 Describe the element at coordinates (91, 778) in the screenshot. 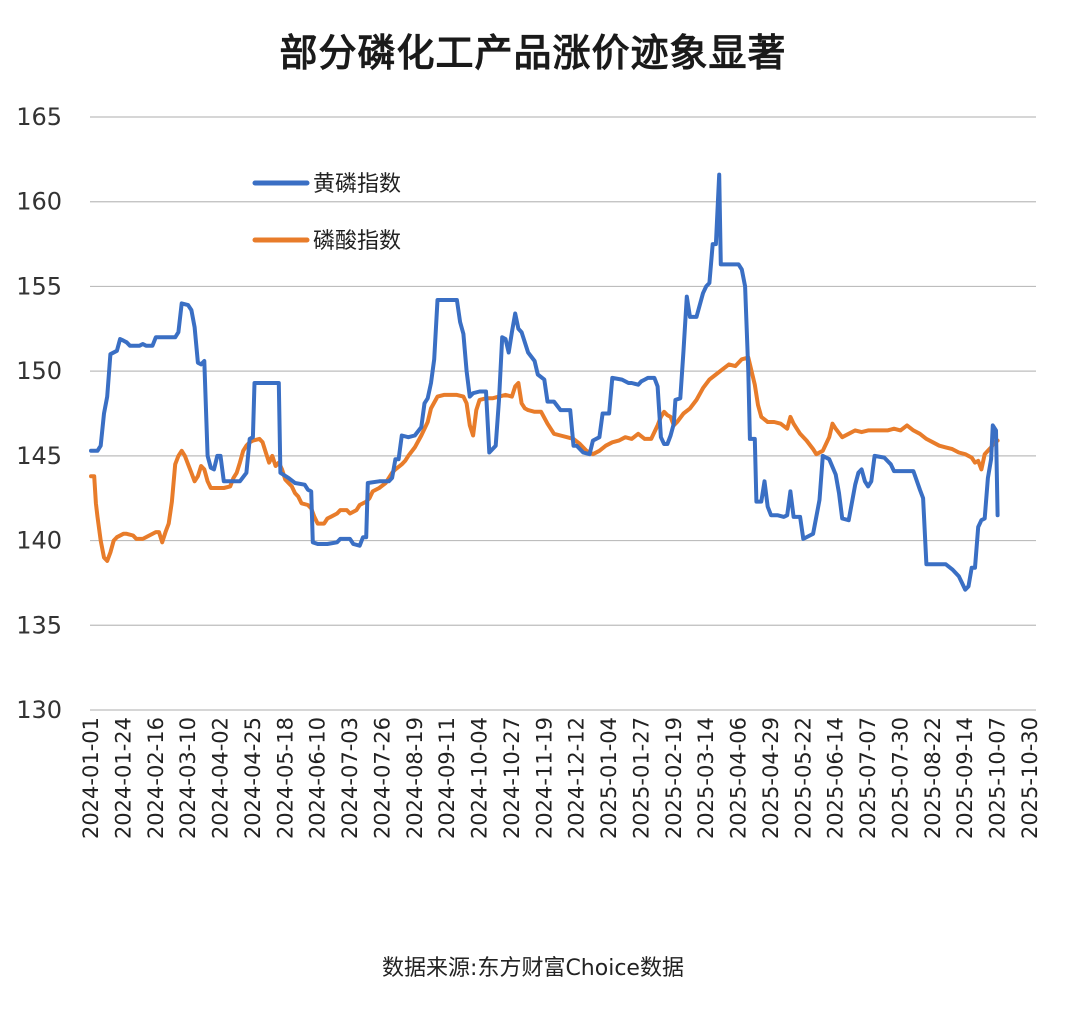

I see `x-tick-label: 2024-01-01` at that location.